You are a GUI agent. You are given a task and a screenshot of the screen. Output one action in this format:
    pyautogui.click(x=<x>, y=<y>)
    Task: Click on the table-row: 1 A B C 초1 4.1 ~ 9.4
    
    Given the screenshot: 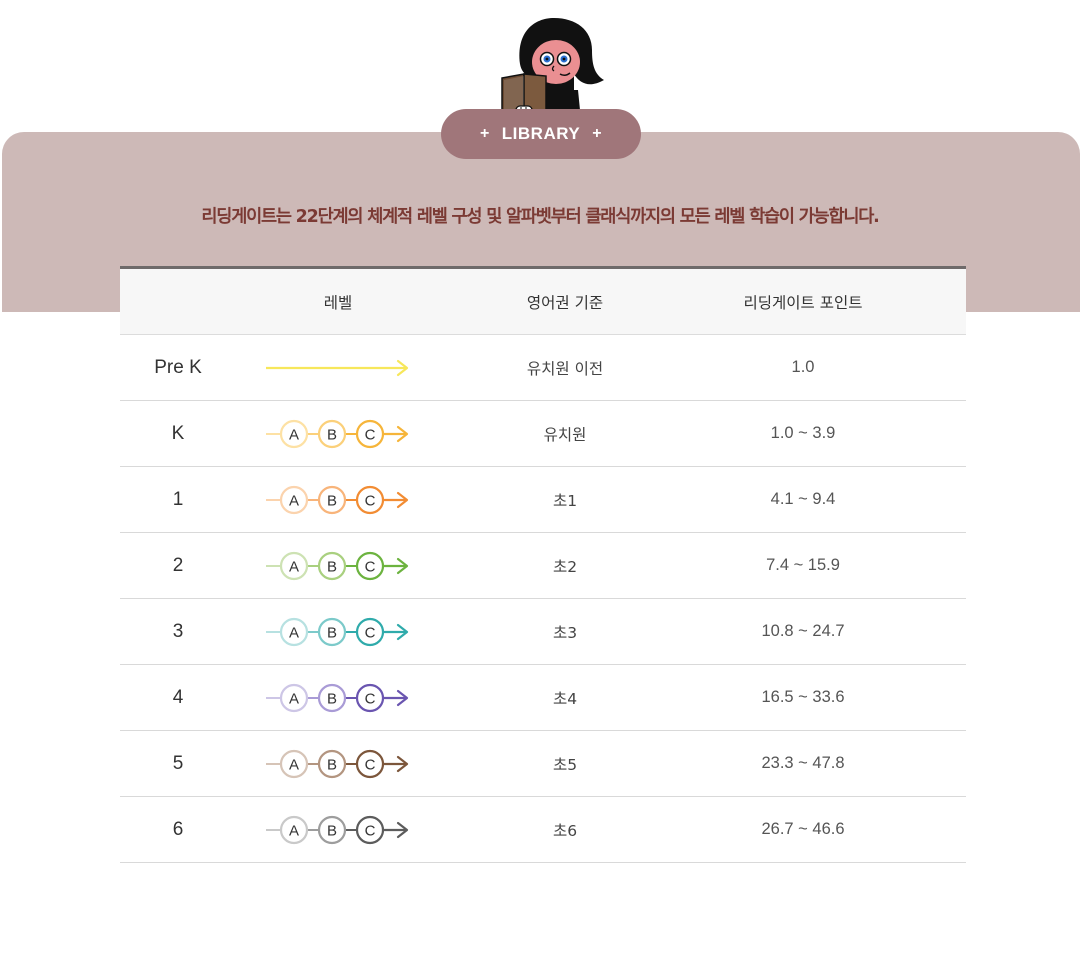 What is the action you would take?
    pyautogui.click(x=543, y=500)
    